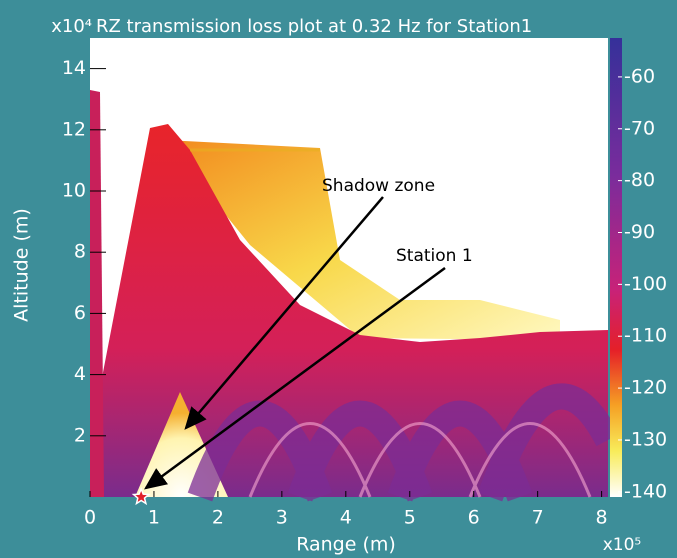  What do you see at coordinates (639, 76) in the screenshot?
I see `colorbar-tick-label: -60` at bounding box center [639, 76].